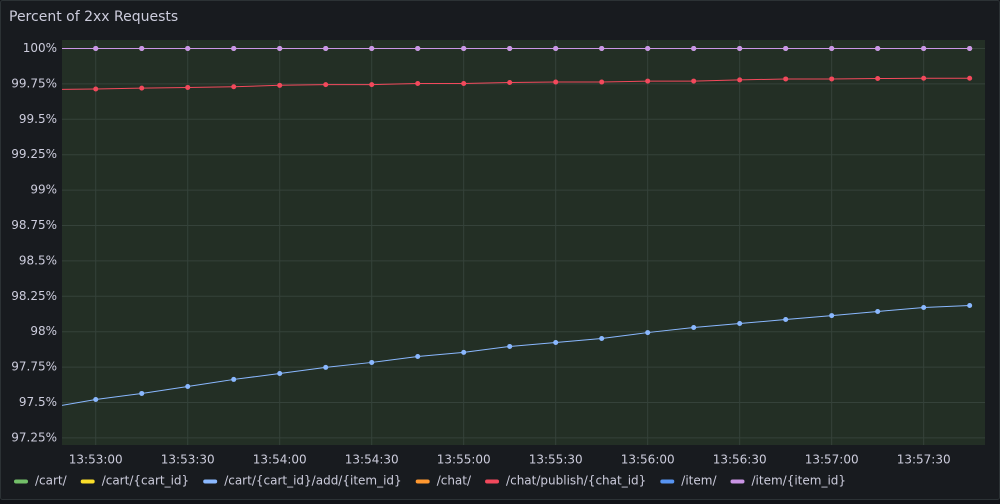 Image resolution: width=1000 pixels, height=504 pixels. What do you see at coordinates (464, 460) in the screenshot?
I see `x-tick-label: 13:55:00` at bounding box center [464, 460].